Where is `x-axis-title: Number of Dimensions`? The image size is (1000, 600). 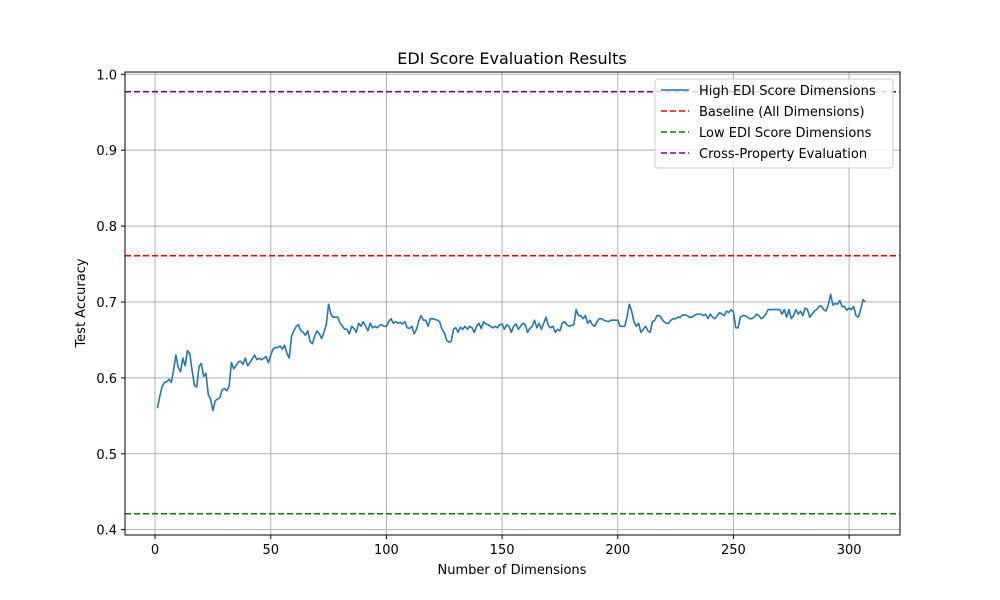 x-axis-title: Number of Dimensions is located at coordinates (512, 570).